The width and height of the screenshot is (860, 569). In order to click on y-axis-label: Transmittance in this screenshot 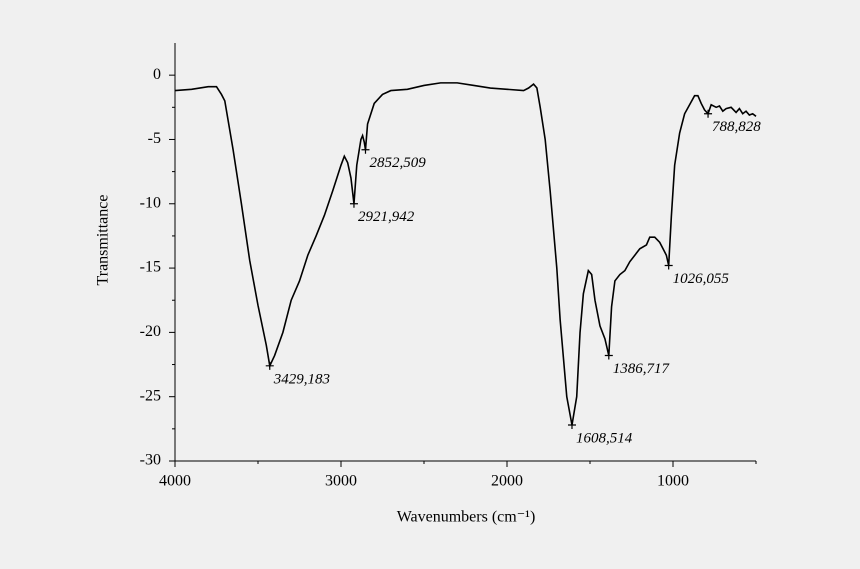, I will do `click(103, 240)`.